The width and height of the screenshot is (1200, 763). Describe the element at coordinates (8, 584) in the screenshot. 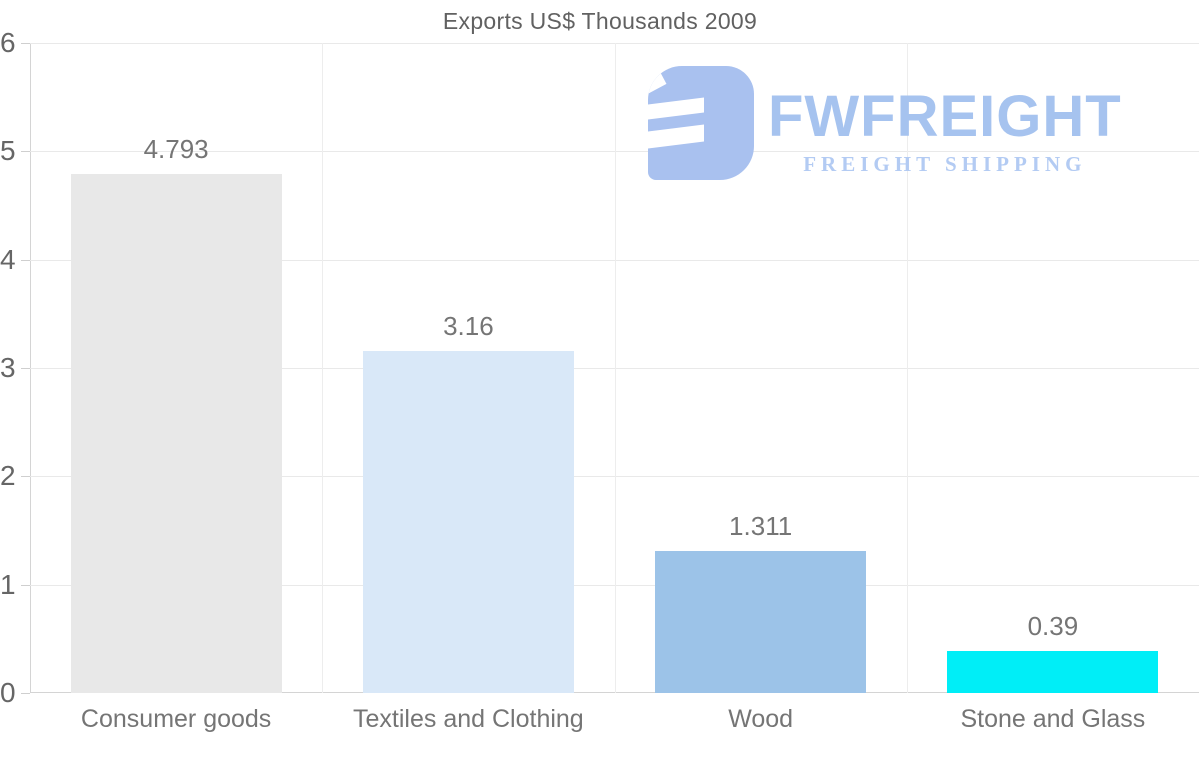

I see `y-tick-label-1: 1` at that location.